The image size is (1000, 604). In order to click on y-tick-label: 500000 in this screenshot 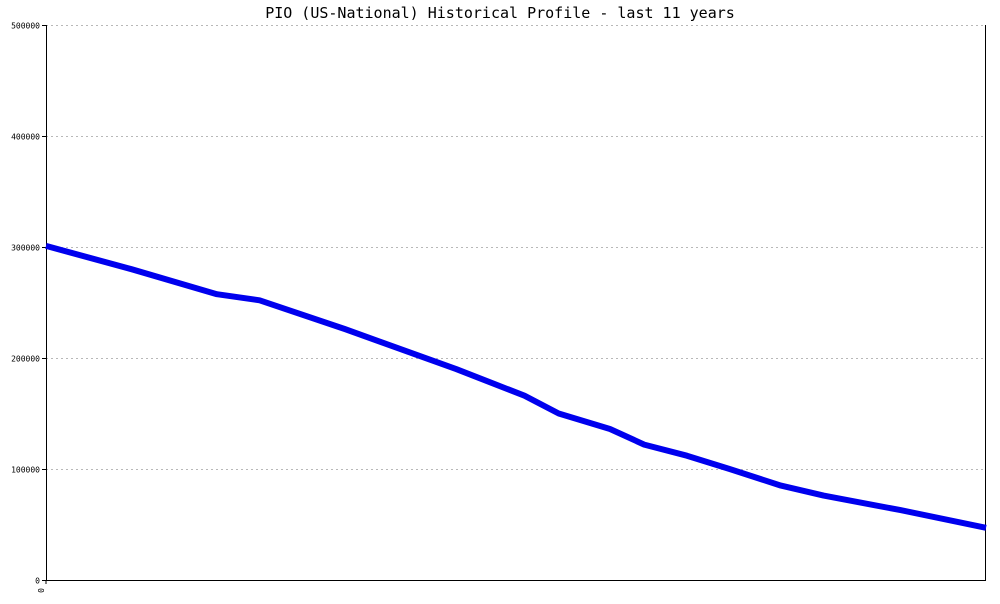, I will do `click(25, 26)`.